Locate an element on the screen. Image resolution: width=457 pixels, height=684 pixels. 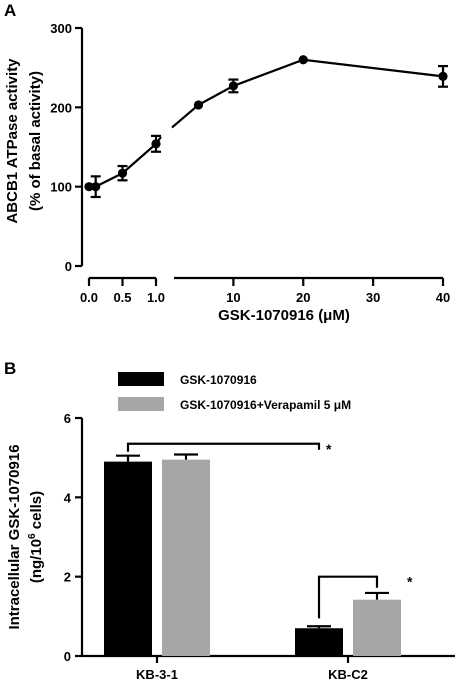
panel-a-x-tick-label: 1.0 is located at coordinates (156, 297).